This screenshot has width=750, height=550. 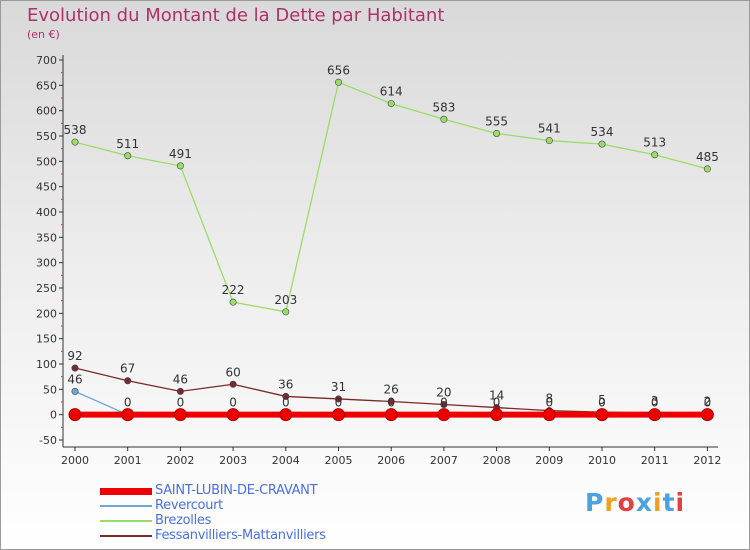 I want to click on data-label-3: 31, so click(x=338, y=387).